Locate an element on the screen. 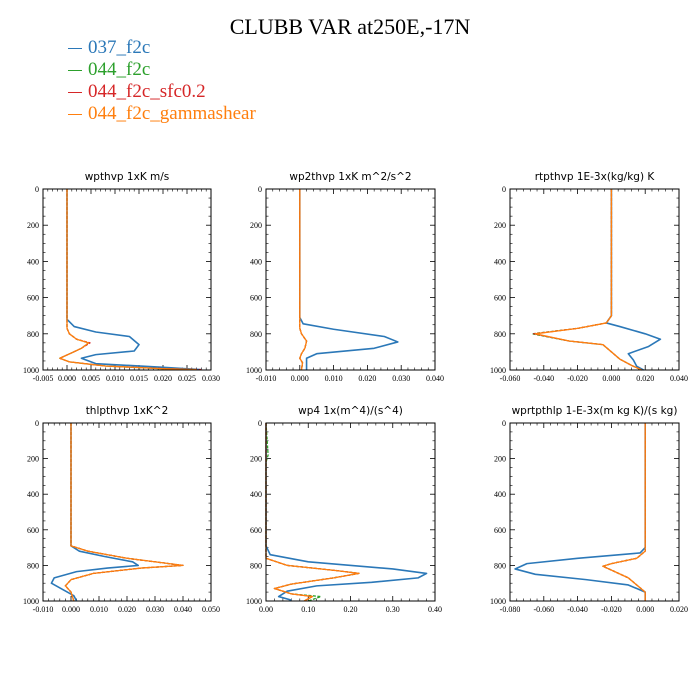  x-tick-label: 0.005 is located at coordinates (91, 378).